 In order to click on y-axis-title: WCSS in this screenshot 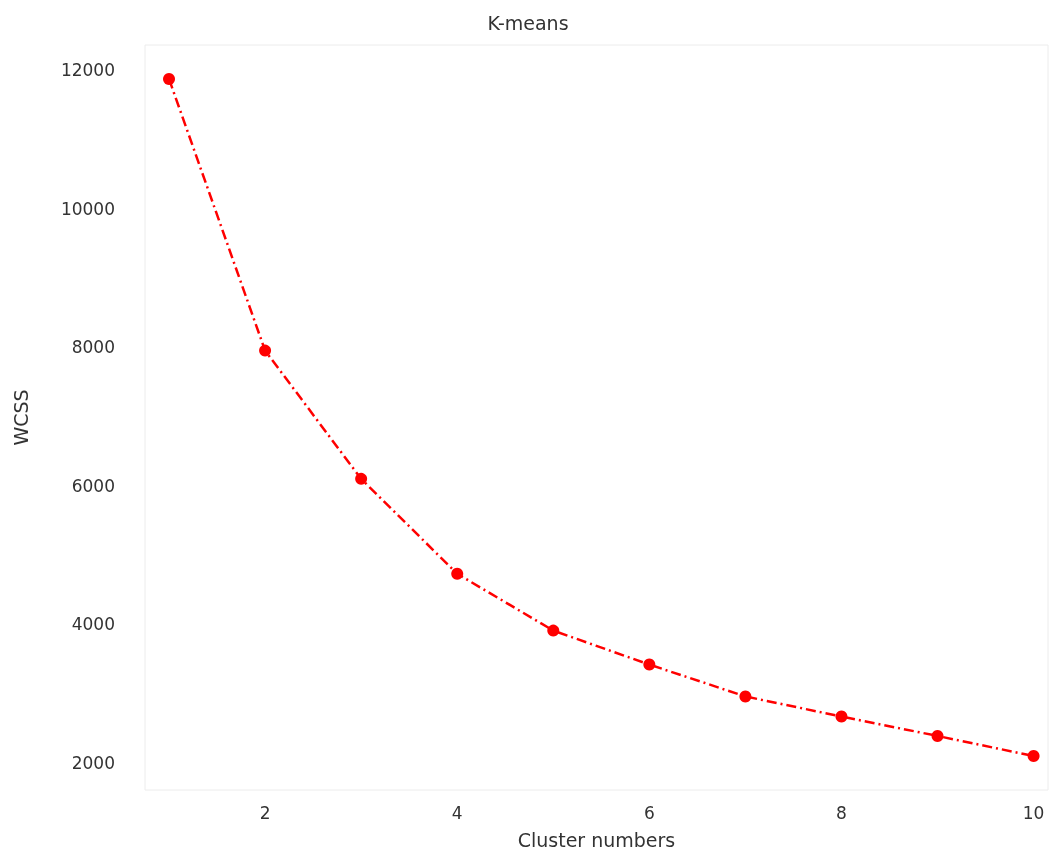, I will do `click(20, 417)`.